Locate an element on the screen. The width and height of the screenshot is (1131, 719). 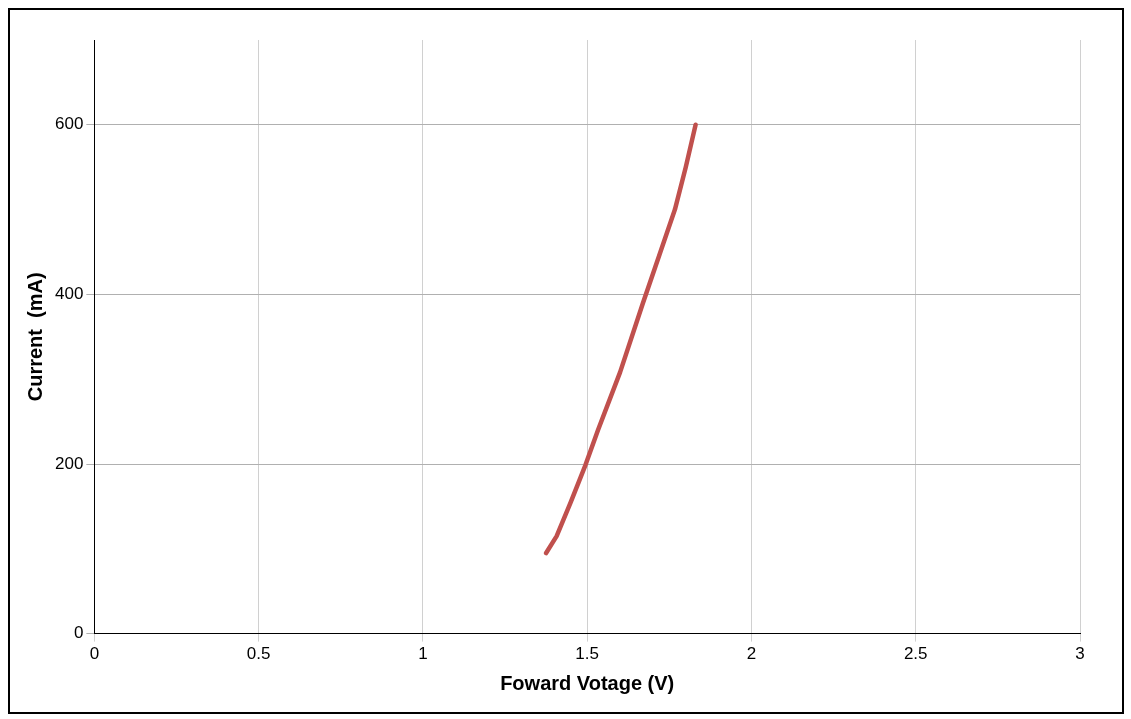
y-tick-label: 200 is located at coordinates (69, 463).